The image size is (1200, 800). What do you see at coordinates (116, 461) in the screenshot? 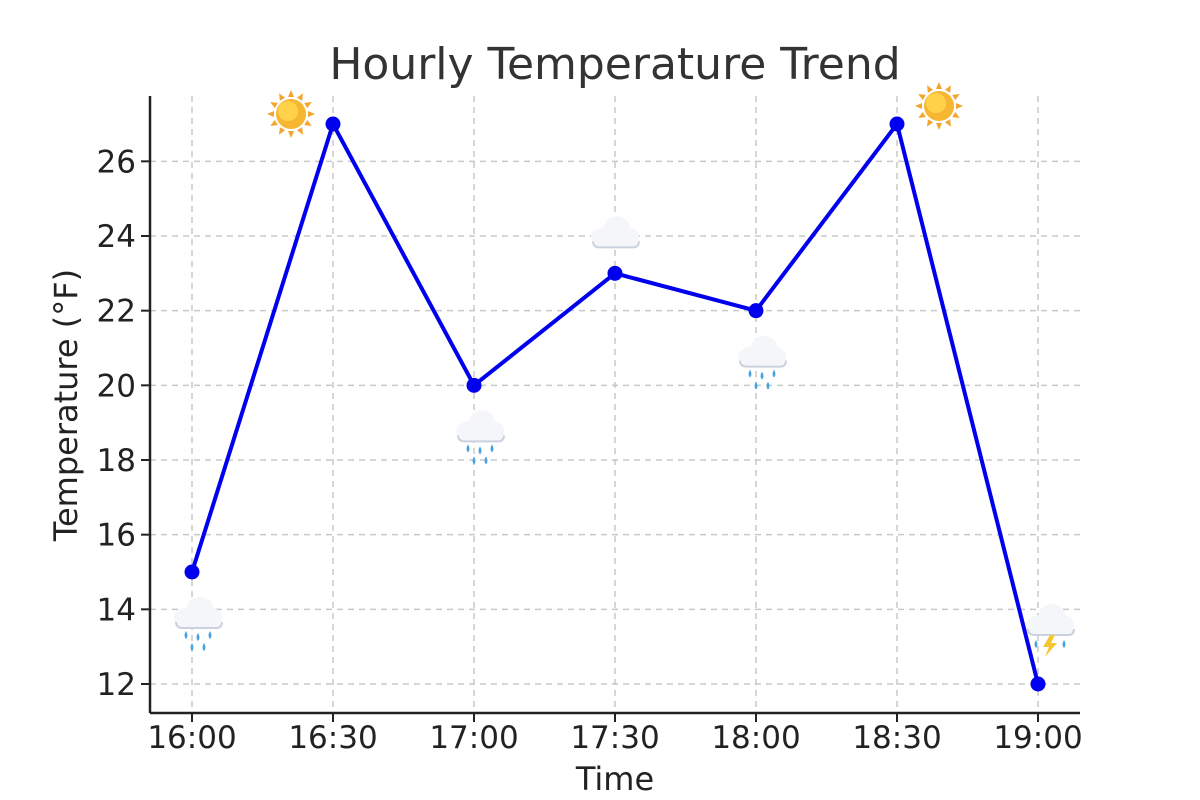
I see `y-tick-label: 18` at bounding box center [116, 461].